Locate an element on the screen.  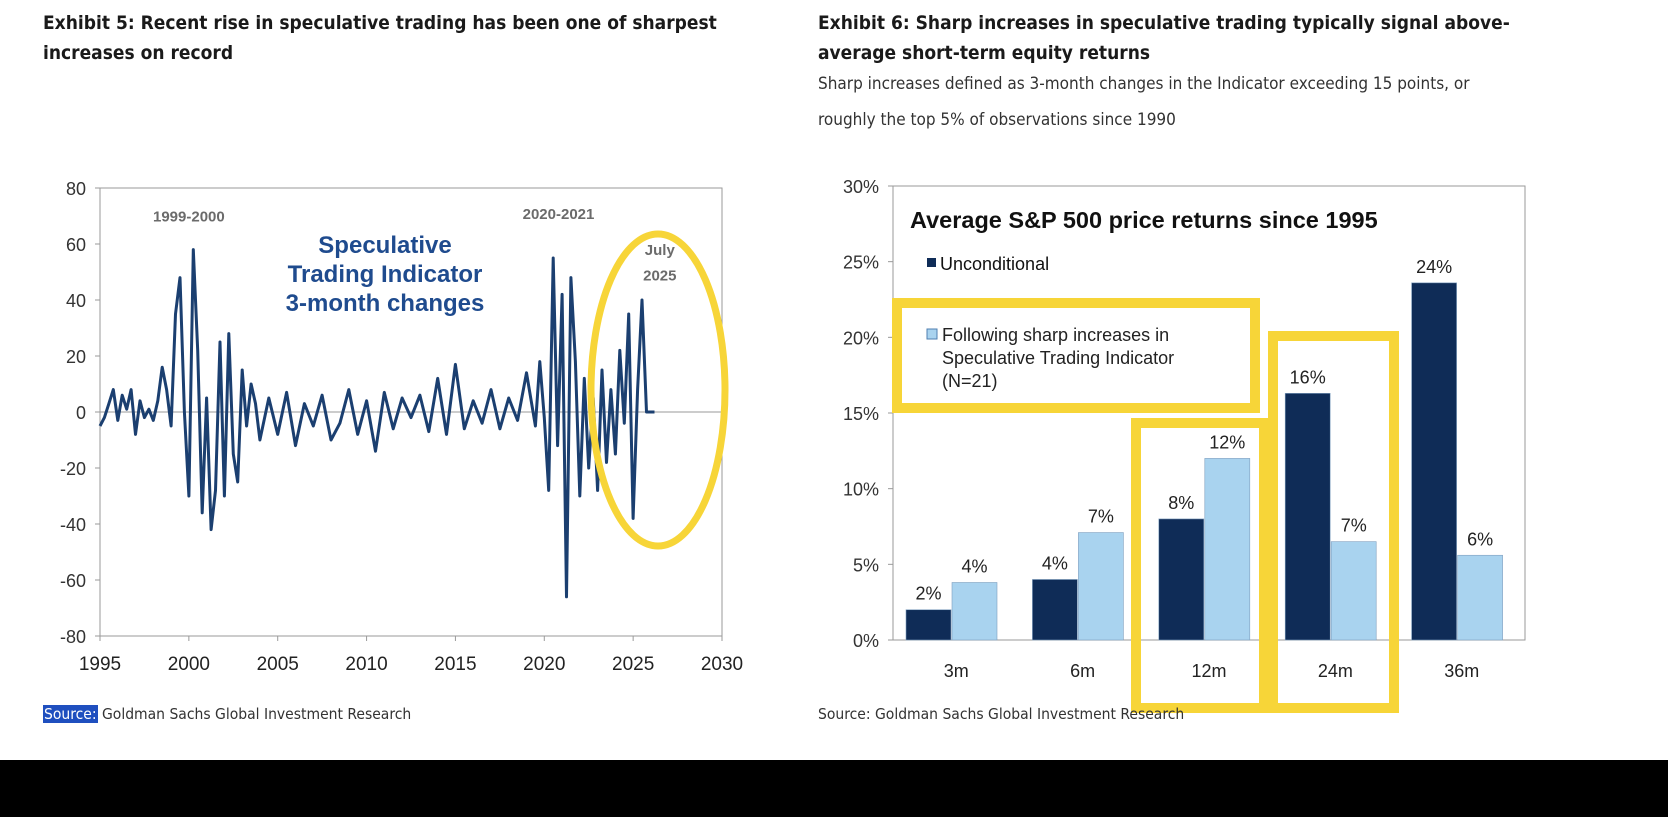
y-tick-label: 30% is located at coordinates (861, 187).